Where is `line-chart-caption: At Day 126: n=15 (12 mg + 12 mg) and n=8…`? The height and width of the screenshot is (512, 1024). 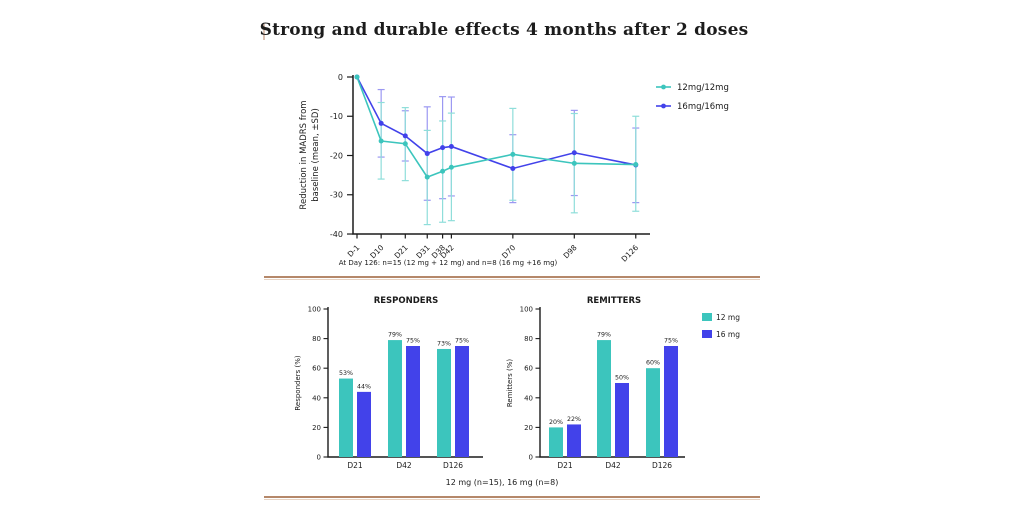
line-chart-caption: At Day 126: n=15 (12 mg + 12 mg) and n=8… is located at coordinates (448, 263).